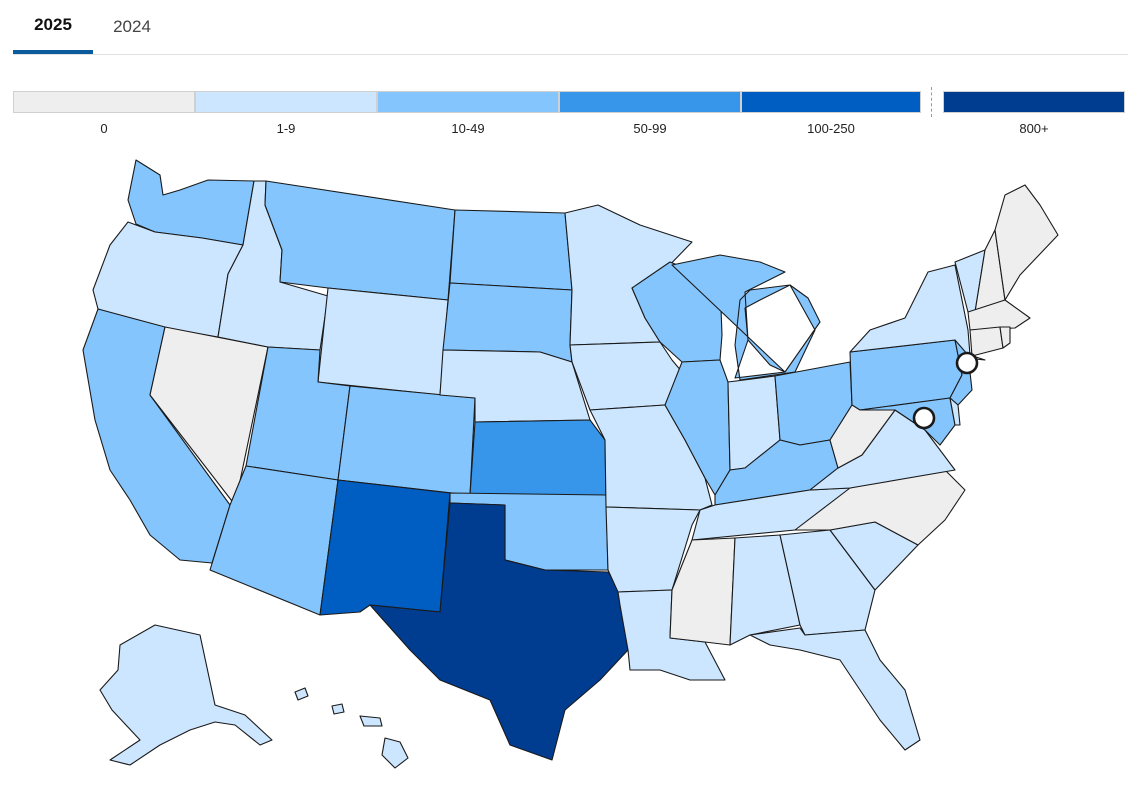 The height and width of the screenshot is (788, 1148). What do you see at coordinates (360, 240) in the screenshot?
I see `state-mt` at bounding box center [360, 240].